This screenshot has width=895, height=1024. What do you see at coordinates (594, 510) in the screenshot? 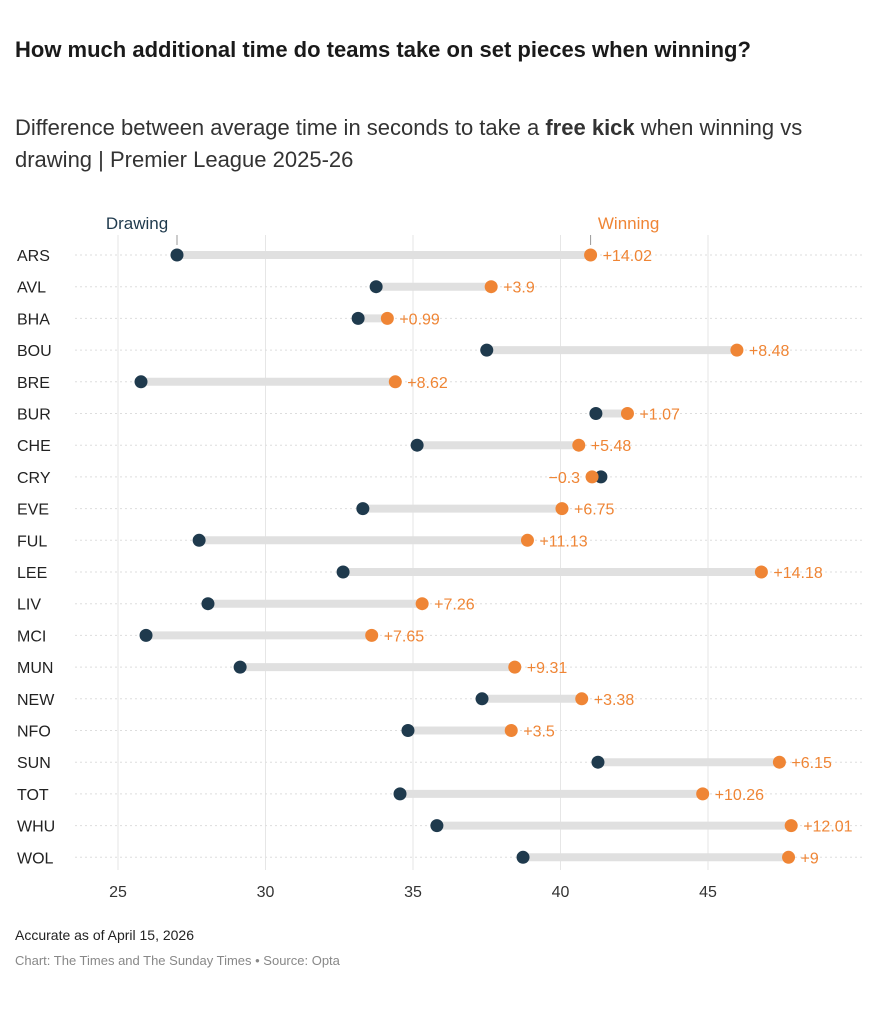
I see `difference-label: +6.75` at bounding box center [594, 510].